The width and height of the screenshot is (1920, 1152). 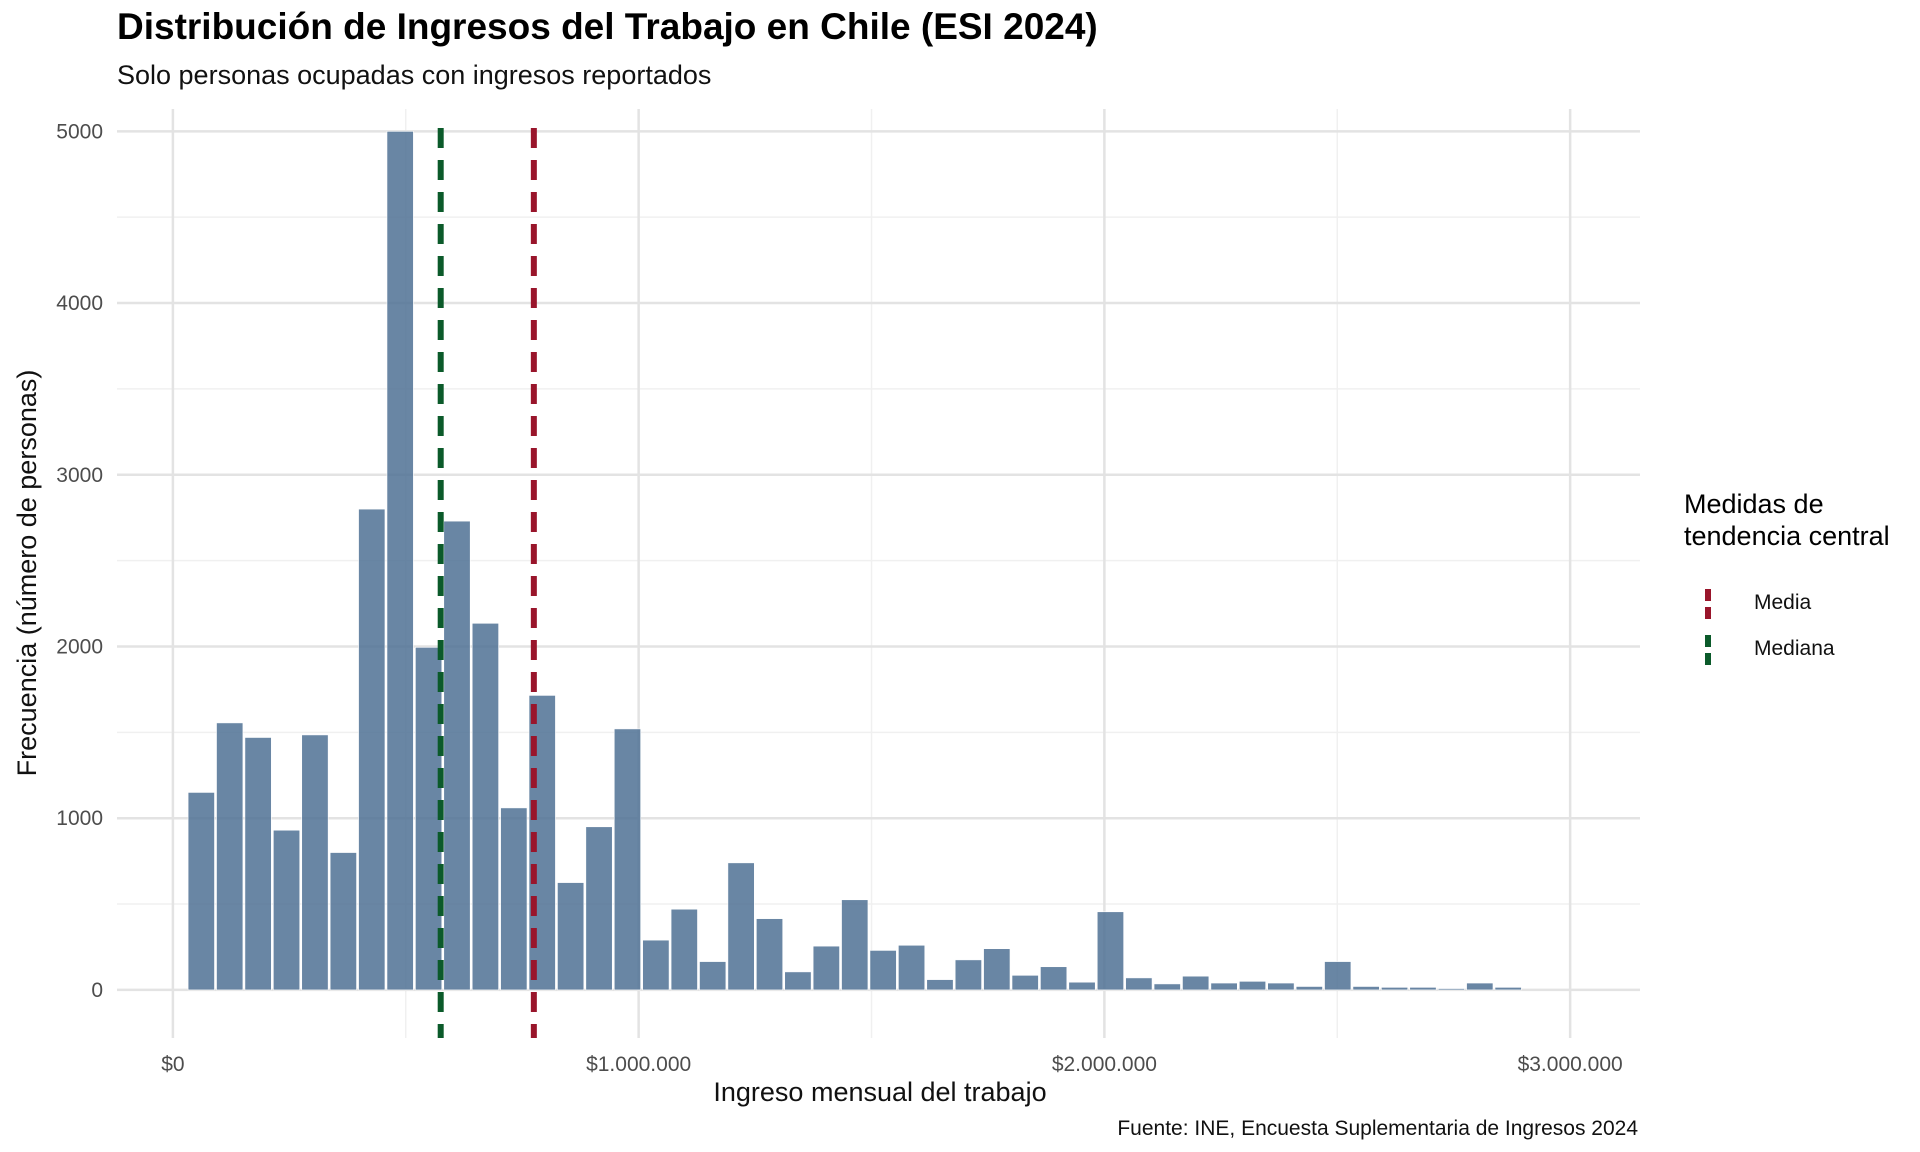 I want to click on y-axis-label: Frecuencia (número de personas), so click(x=27, y=573).